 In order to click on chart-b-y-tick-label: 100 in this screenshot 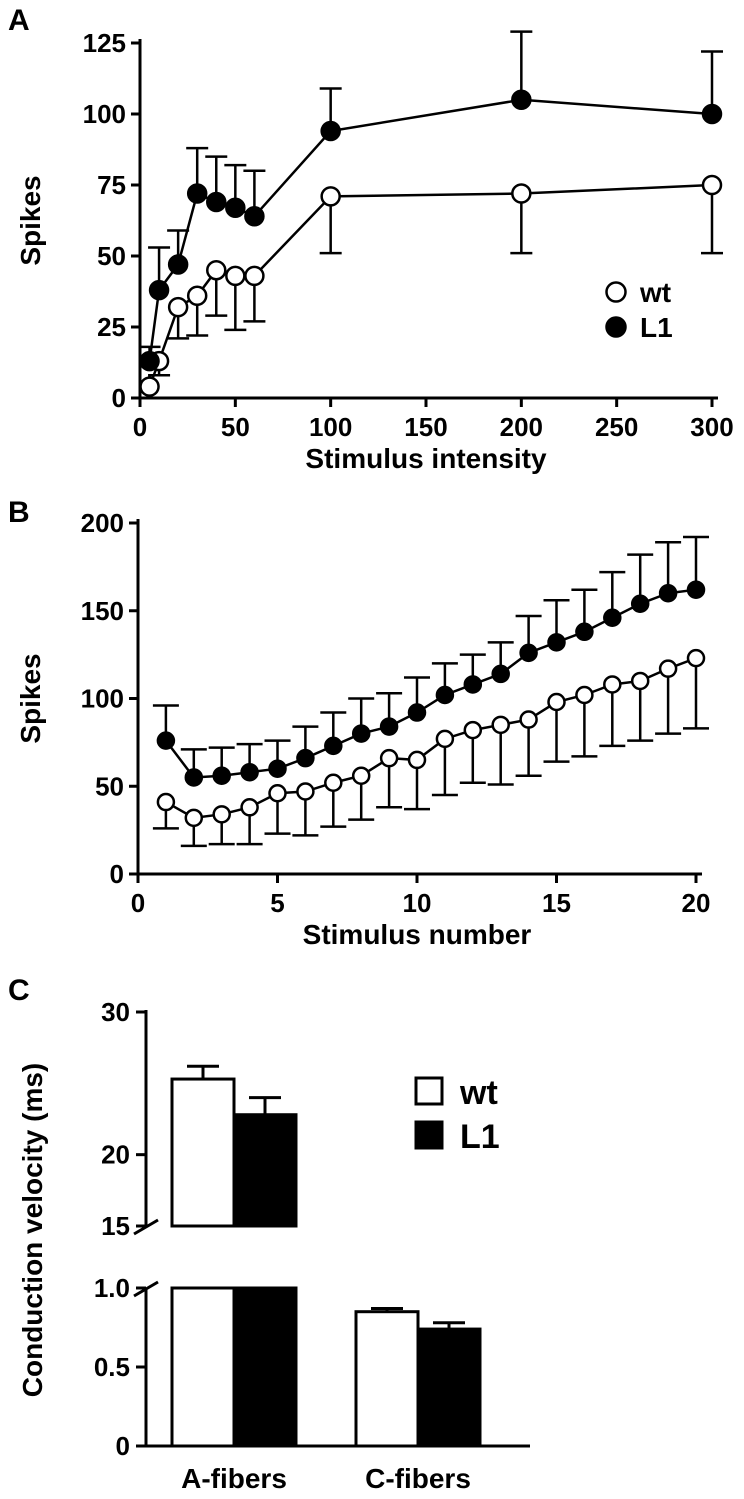, I will do `click(102, 699)`.